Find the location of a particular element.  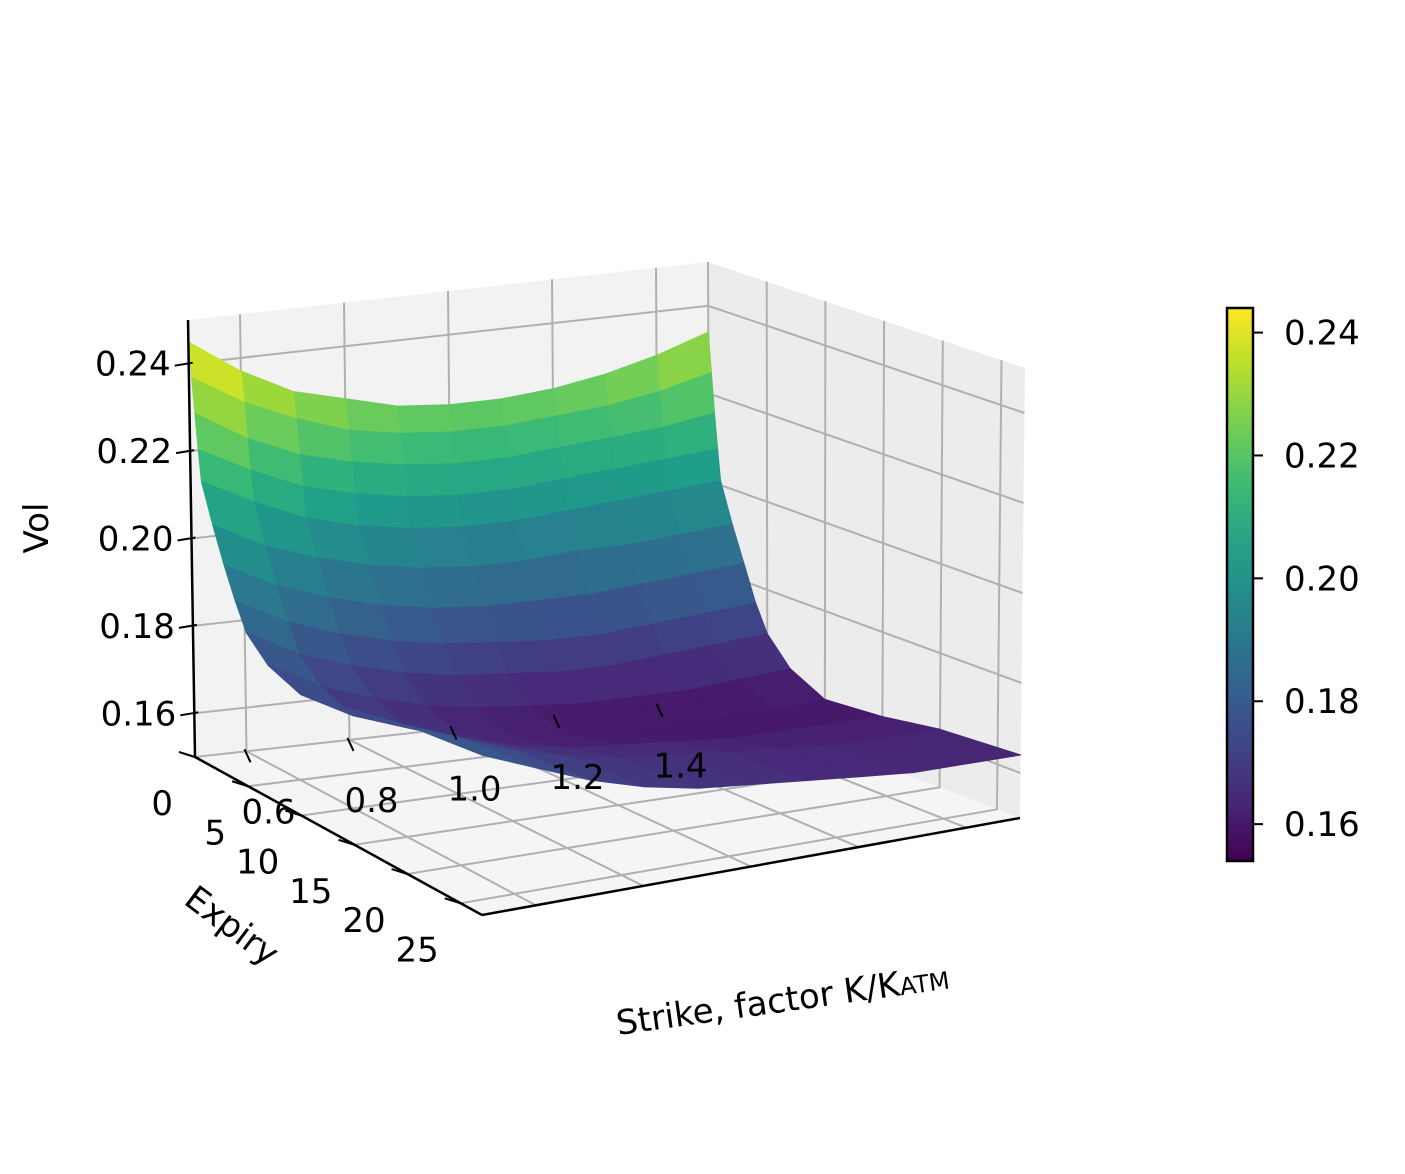

z-axis-label: Vol is located at coordinates (37, 528).